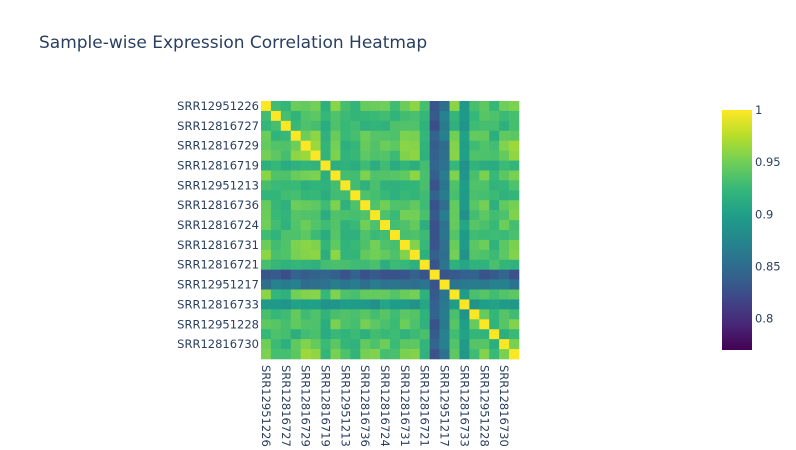 The width and height of the screenshot is (796, 450). What do you see at coordinates (484, 406) in the screenshot?
I see `x-tick-label: SRR12951228` at bounding box center [484, 406].